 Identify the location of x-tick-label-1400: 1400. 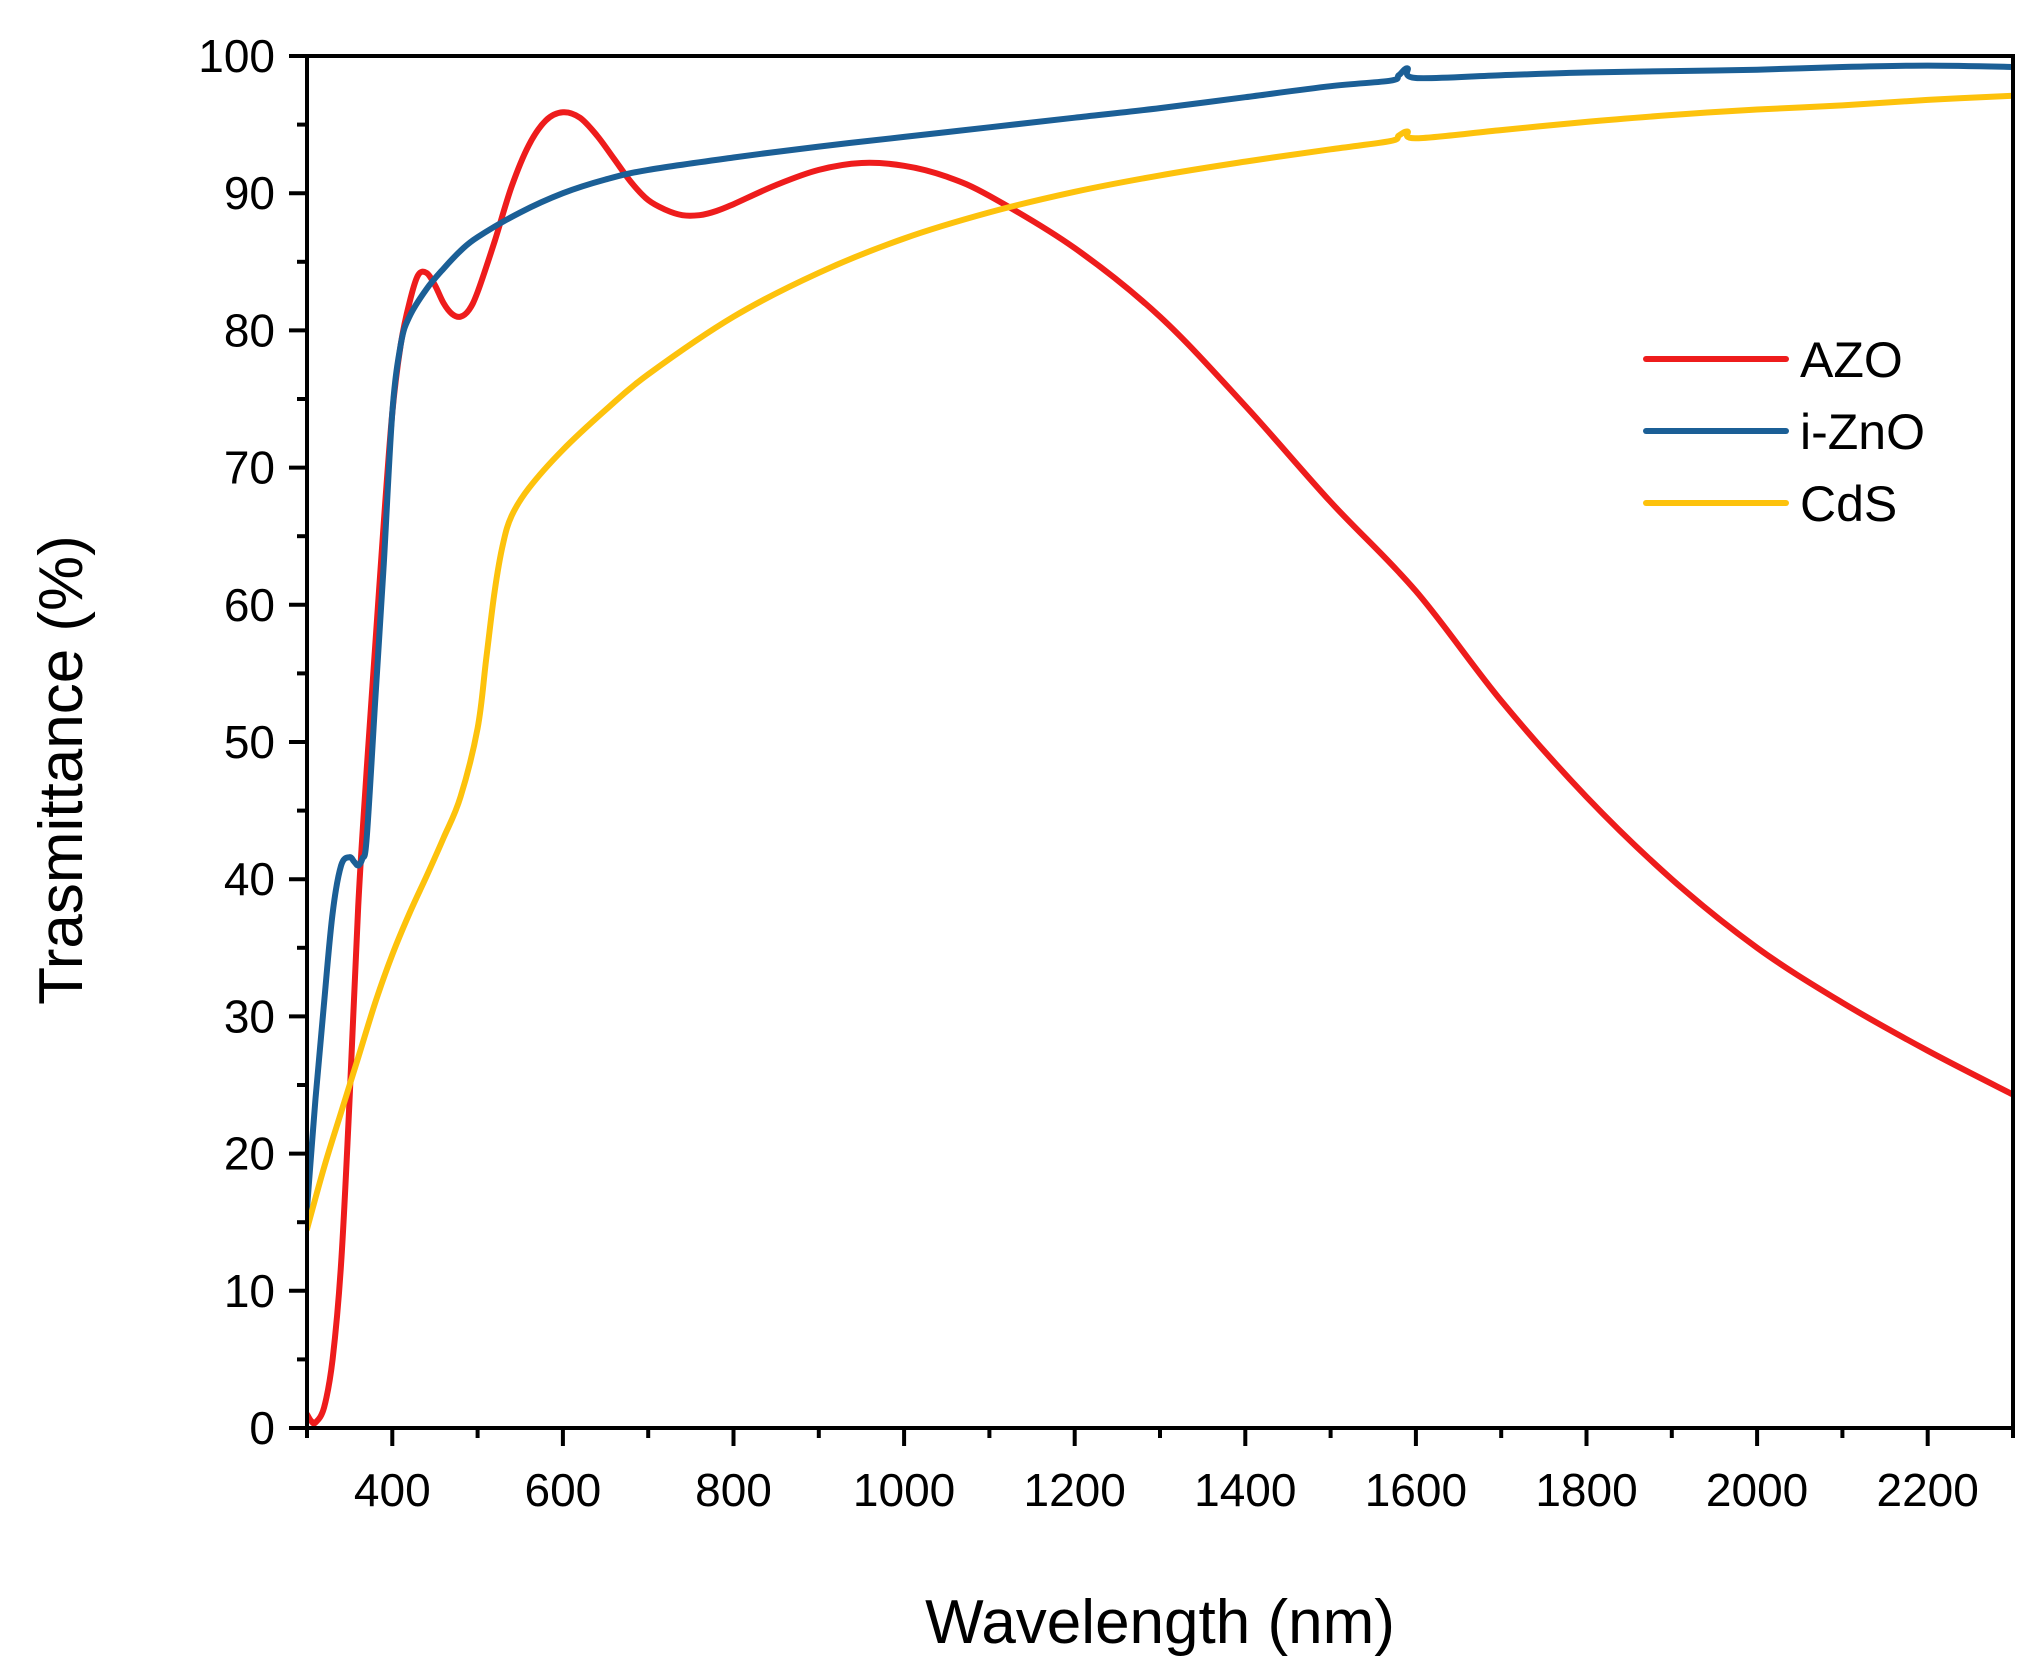
(1245, 1490).